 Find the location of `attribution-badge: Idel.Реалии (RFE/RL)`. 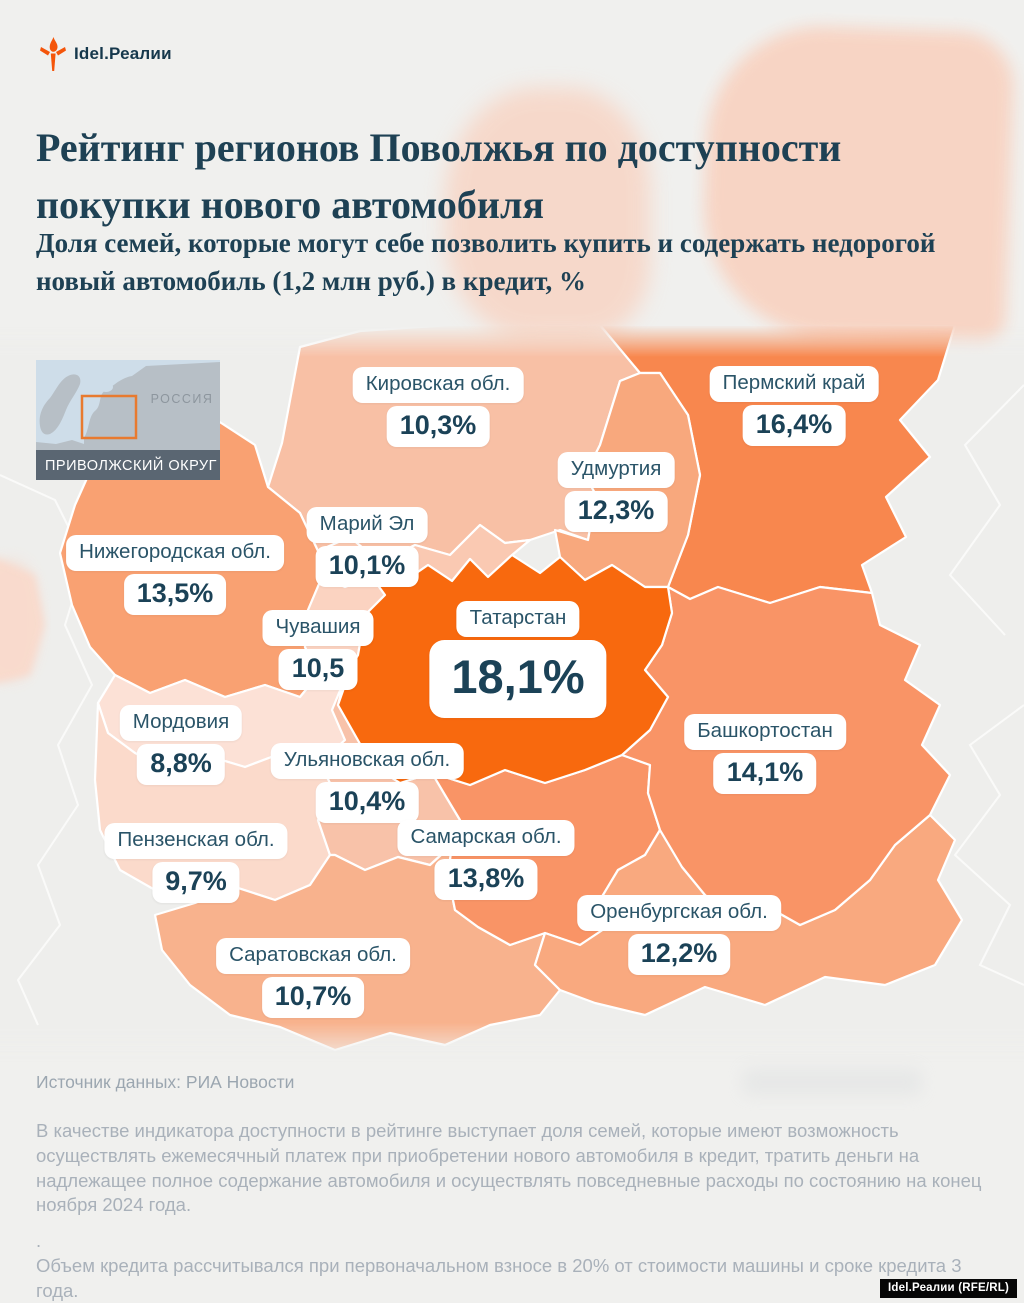

attribution-badge: Idel.Реалии (RFE/RL) is located at coordinates (948, 1288).